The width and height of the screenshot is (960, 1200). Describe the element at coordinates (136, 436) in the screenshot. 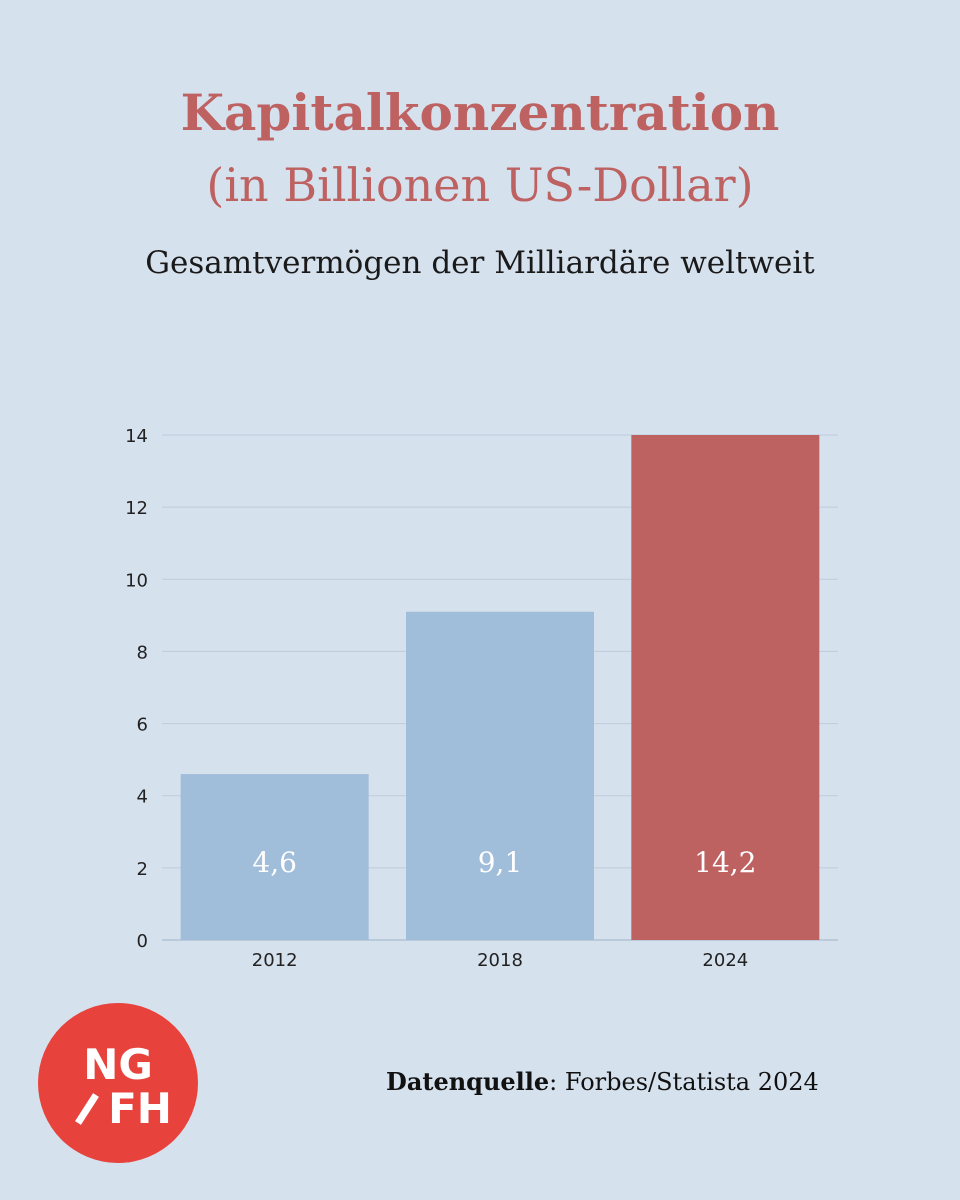

I see `y-tick-label: 14` at that location.